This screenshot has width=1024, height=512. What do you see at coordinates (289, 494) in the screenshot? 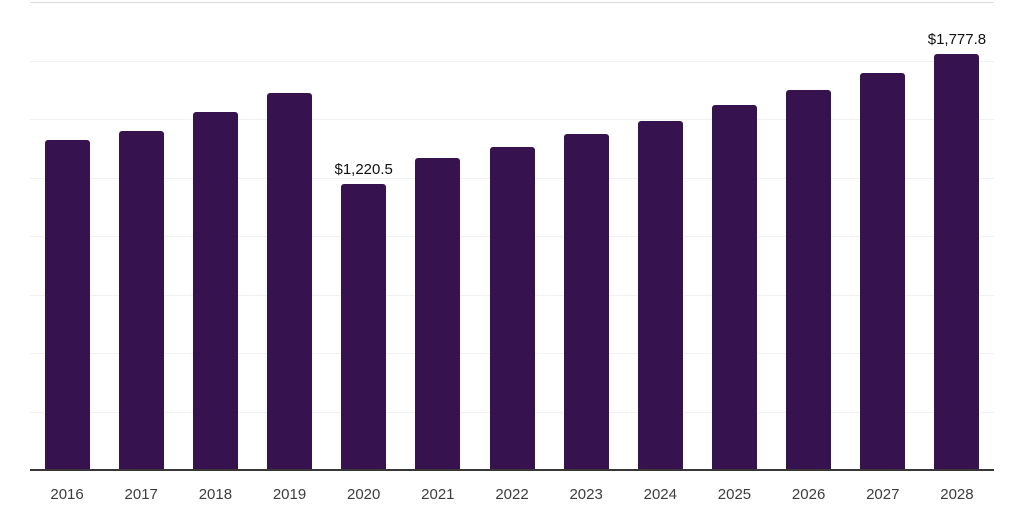
I see `x-tick-label-2019: 2019` at bounding box center [289, 494].